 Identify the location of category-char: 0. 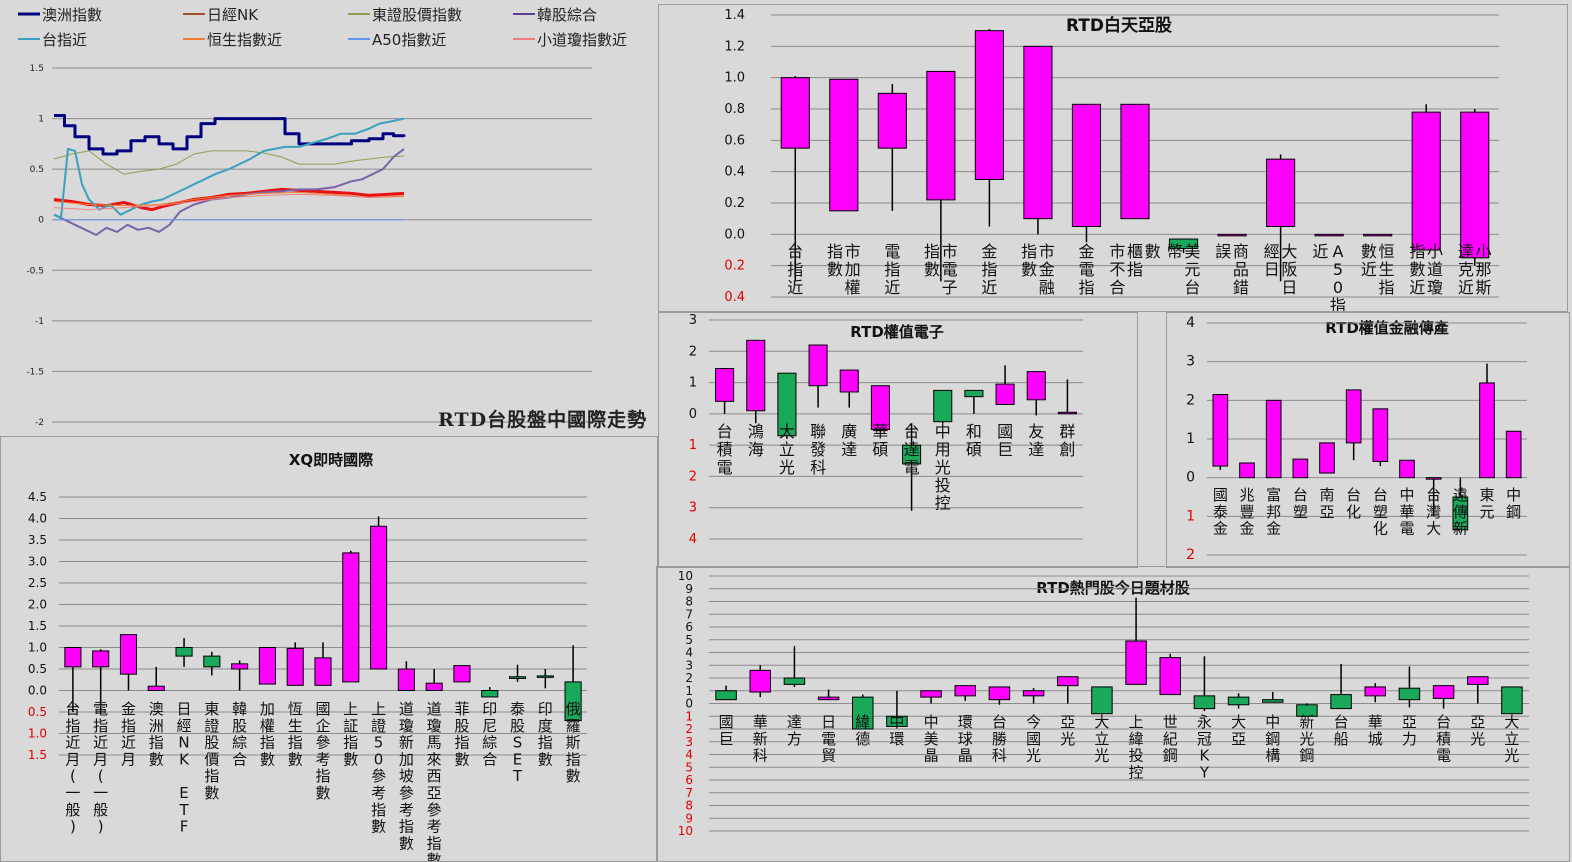
(379, 759).